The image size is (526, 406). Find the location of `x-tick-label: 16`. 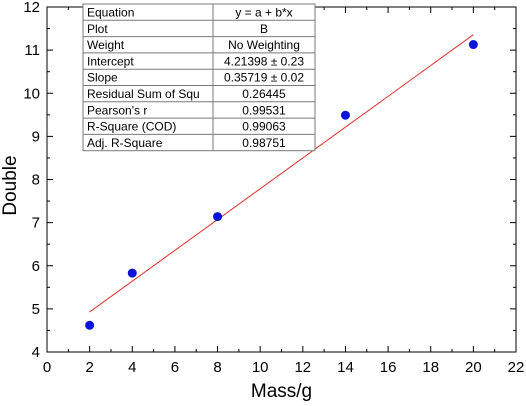

x-tick-label: 16 is located at coordinates (388, 367).